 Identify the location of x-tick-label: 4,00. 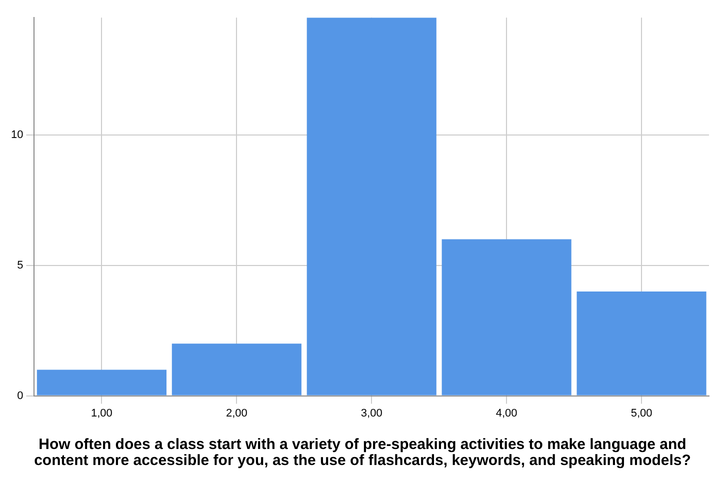
(507, 413).